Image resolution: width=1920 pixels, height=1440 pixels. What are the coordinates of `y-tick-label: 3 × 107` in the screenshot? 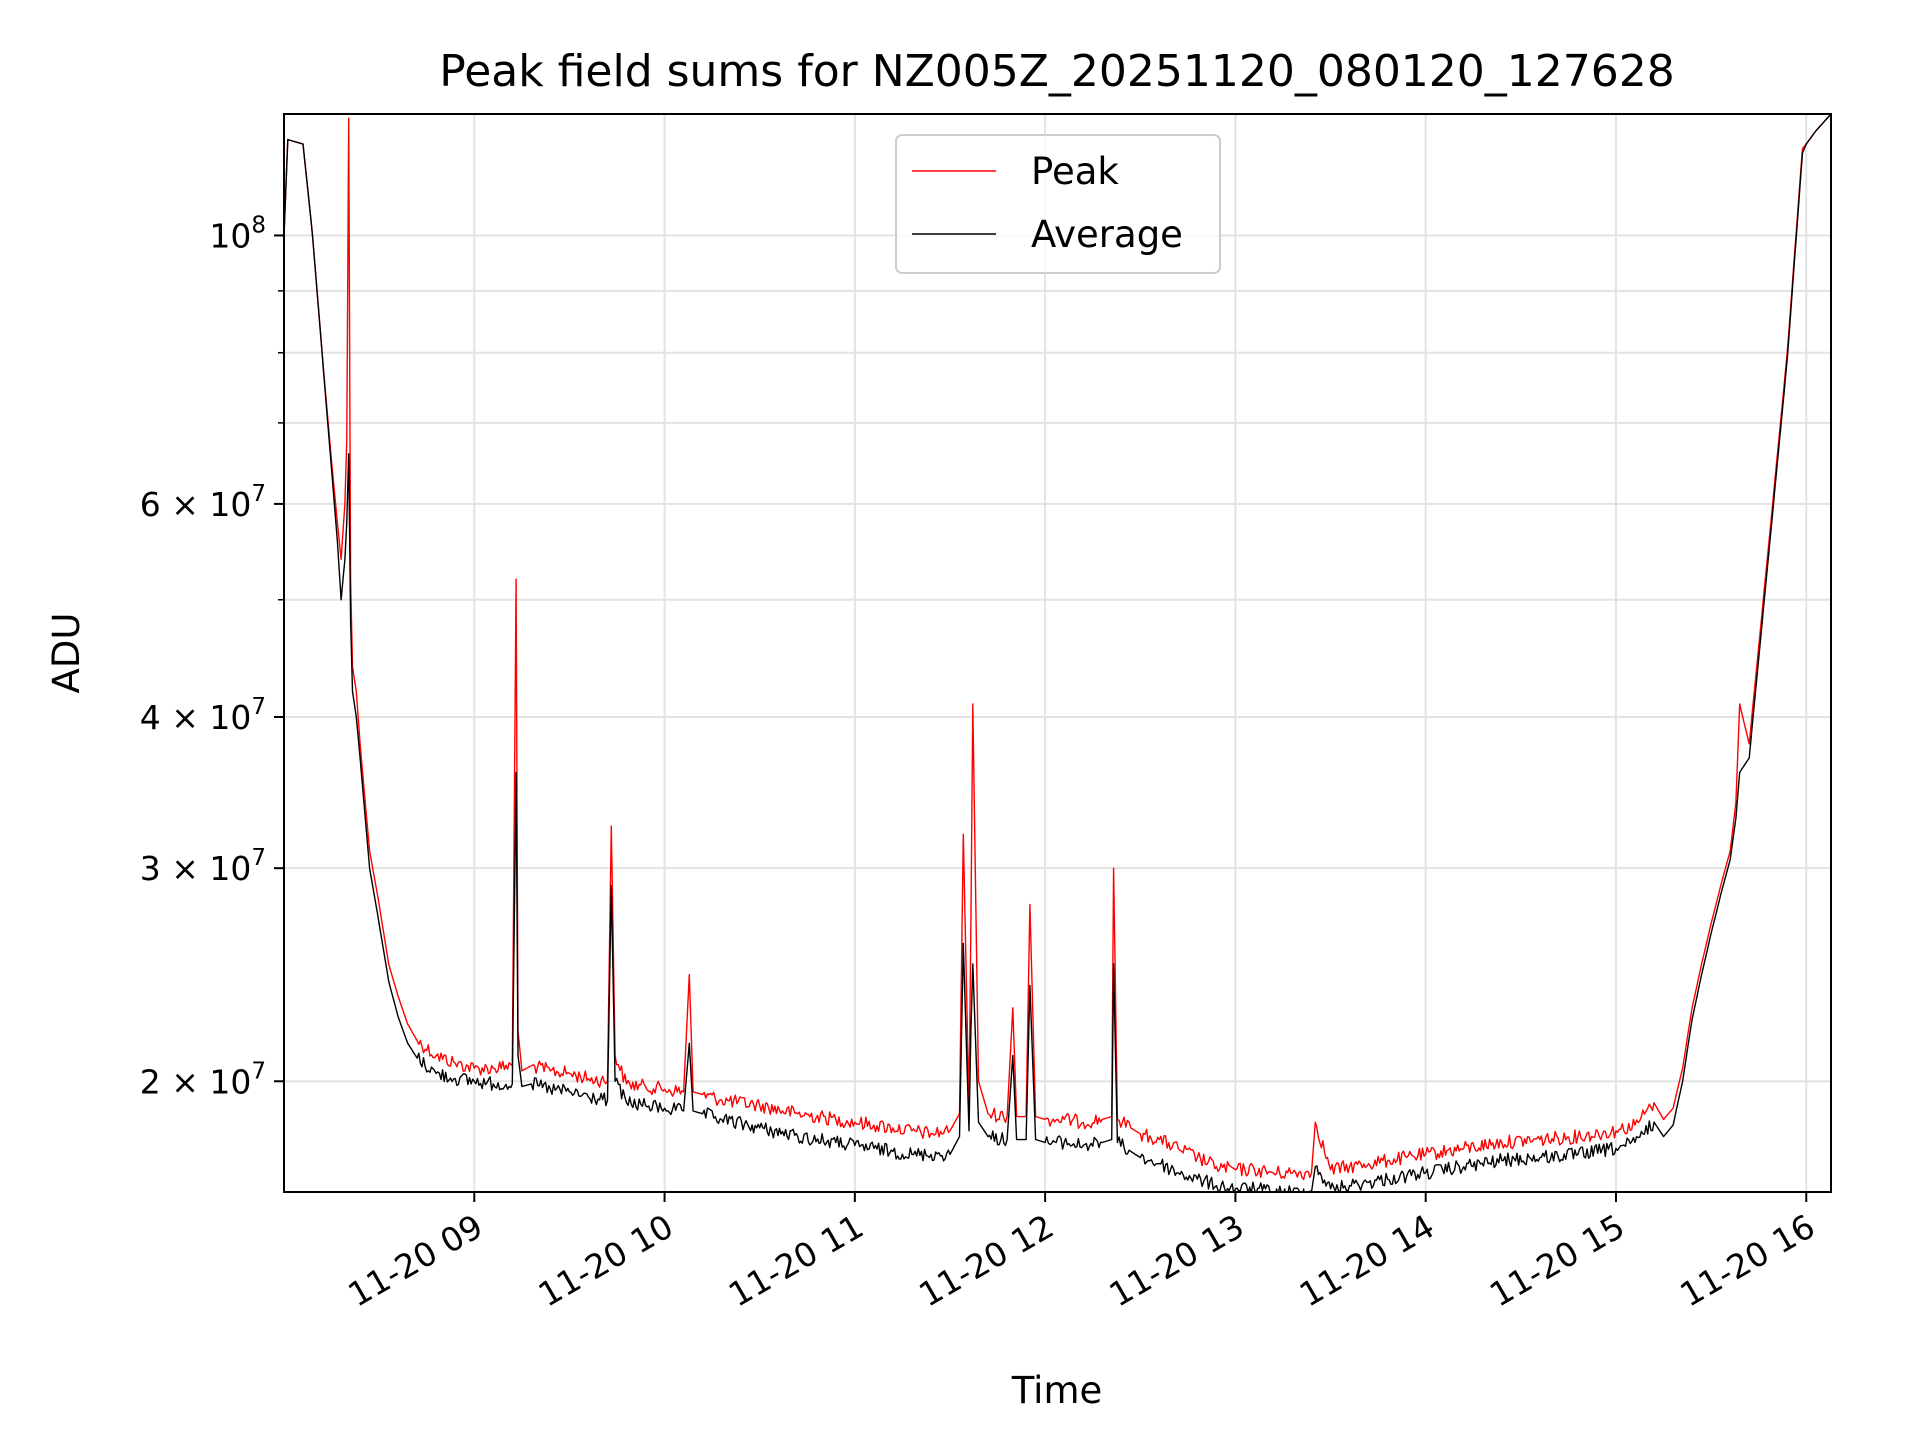 It's located at (203, 866).